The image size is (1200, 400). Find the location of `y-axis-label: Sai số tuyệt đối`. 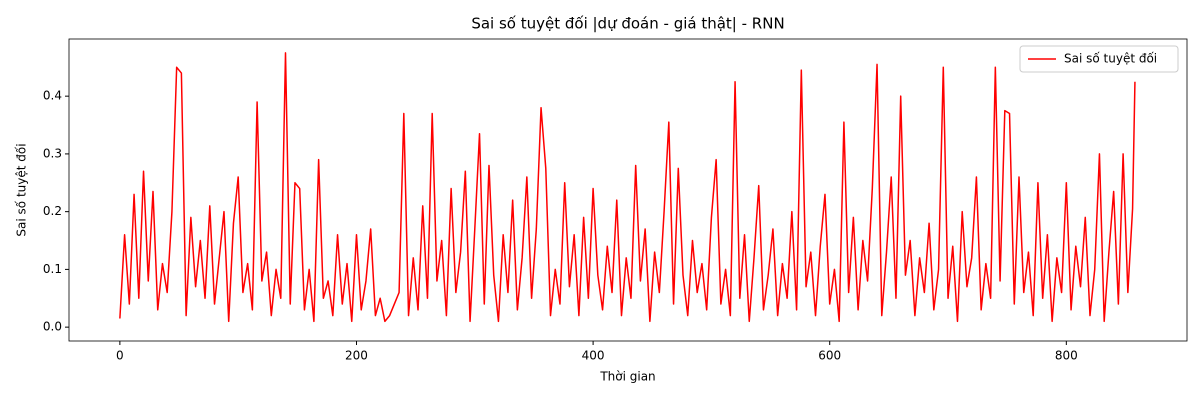

y-axis-label: Sai số tuyệt đối is located at coordinates (22, 189).